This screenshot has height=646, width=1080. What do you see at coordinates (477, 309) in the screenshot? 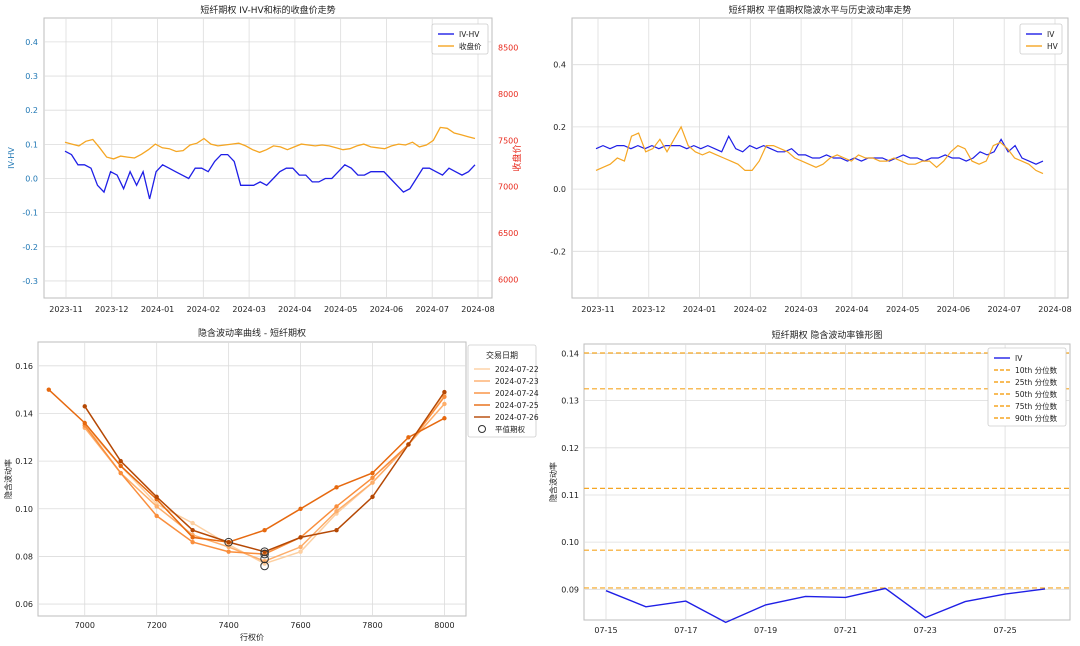
I see `ivhv-x-tick: 2024-08` at bounding box center [477, 309].